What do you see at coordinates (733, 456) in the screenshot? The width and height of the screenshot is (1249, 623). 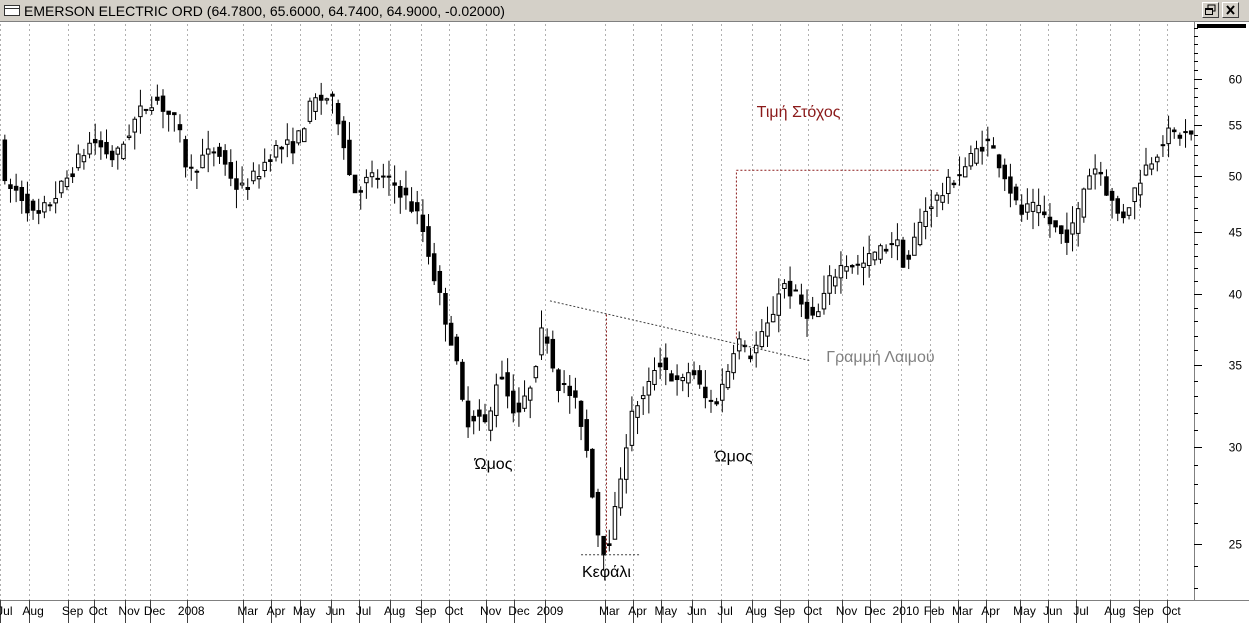 I see `pattern-label: Ώμος` at bounding box center [733, 456].